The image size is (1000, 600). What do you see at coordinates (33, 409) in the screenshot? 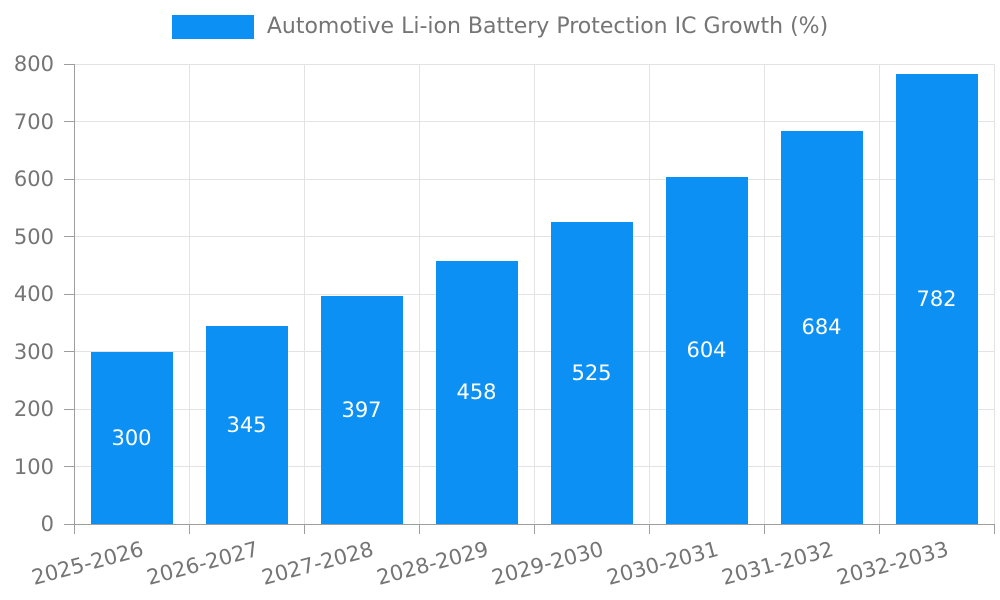
I see `y-tick-label: 200` at bounding box center [33, 409].